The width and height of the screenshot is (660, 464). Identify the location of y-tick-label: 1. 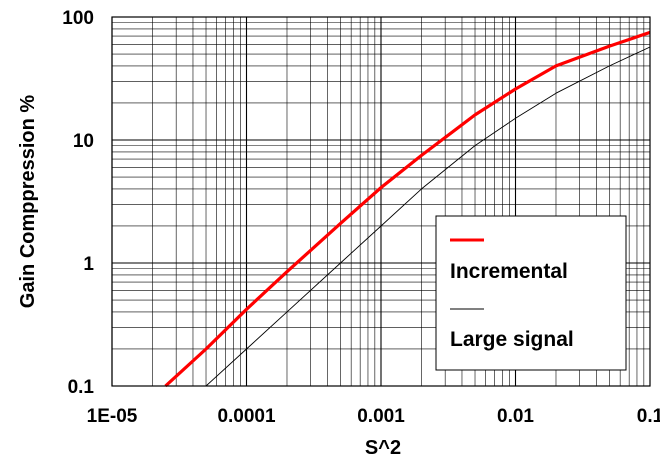
(88, 264).